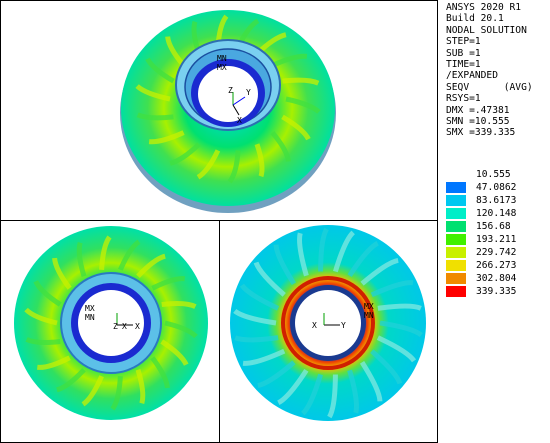  Describe the element at coordinates (475, 19) in the screenshot. I see `info-line: Build 20.1` at that location.